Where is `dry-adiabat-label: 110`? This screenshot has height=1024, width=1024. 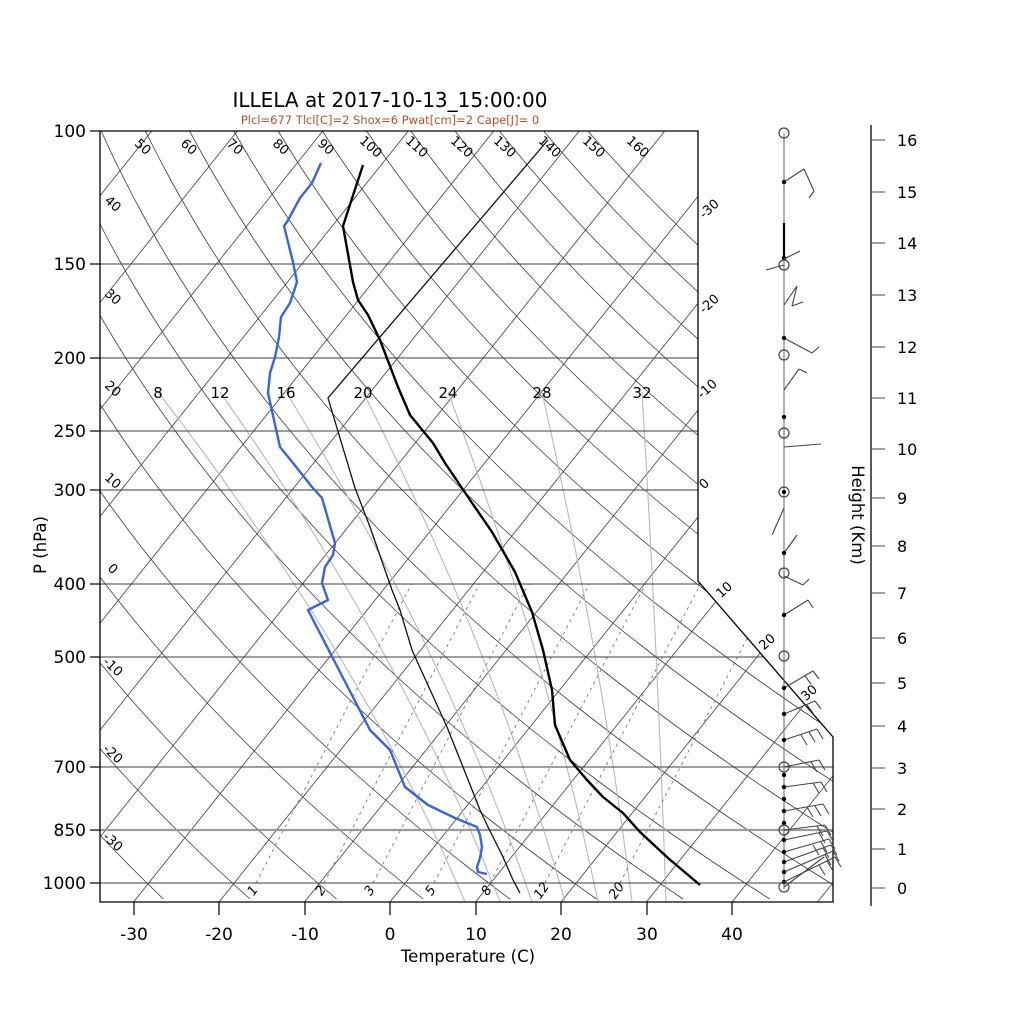 dry-adiabat-label: 110 is located at coordinates (416, 148).